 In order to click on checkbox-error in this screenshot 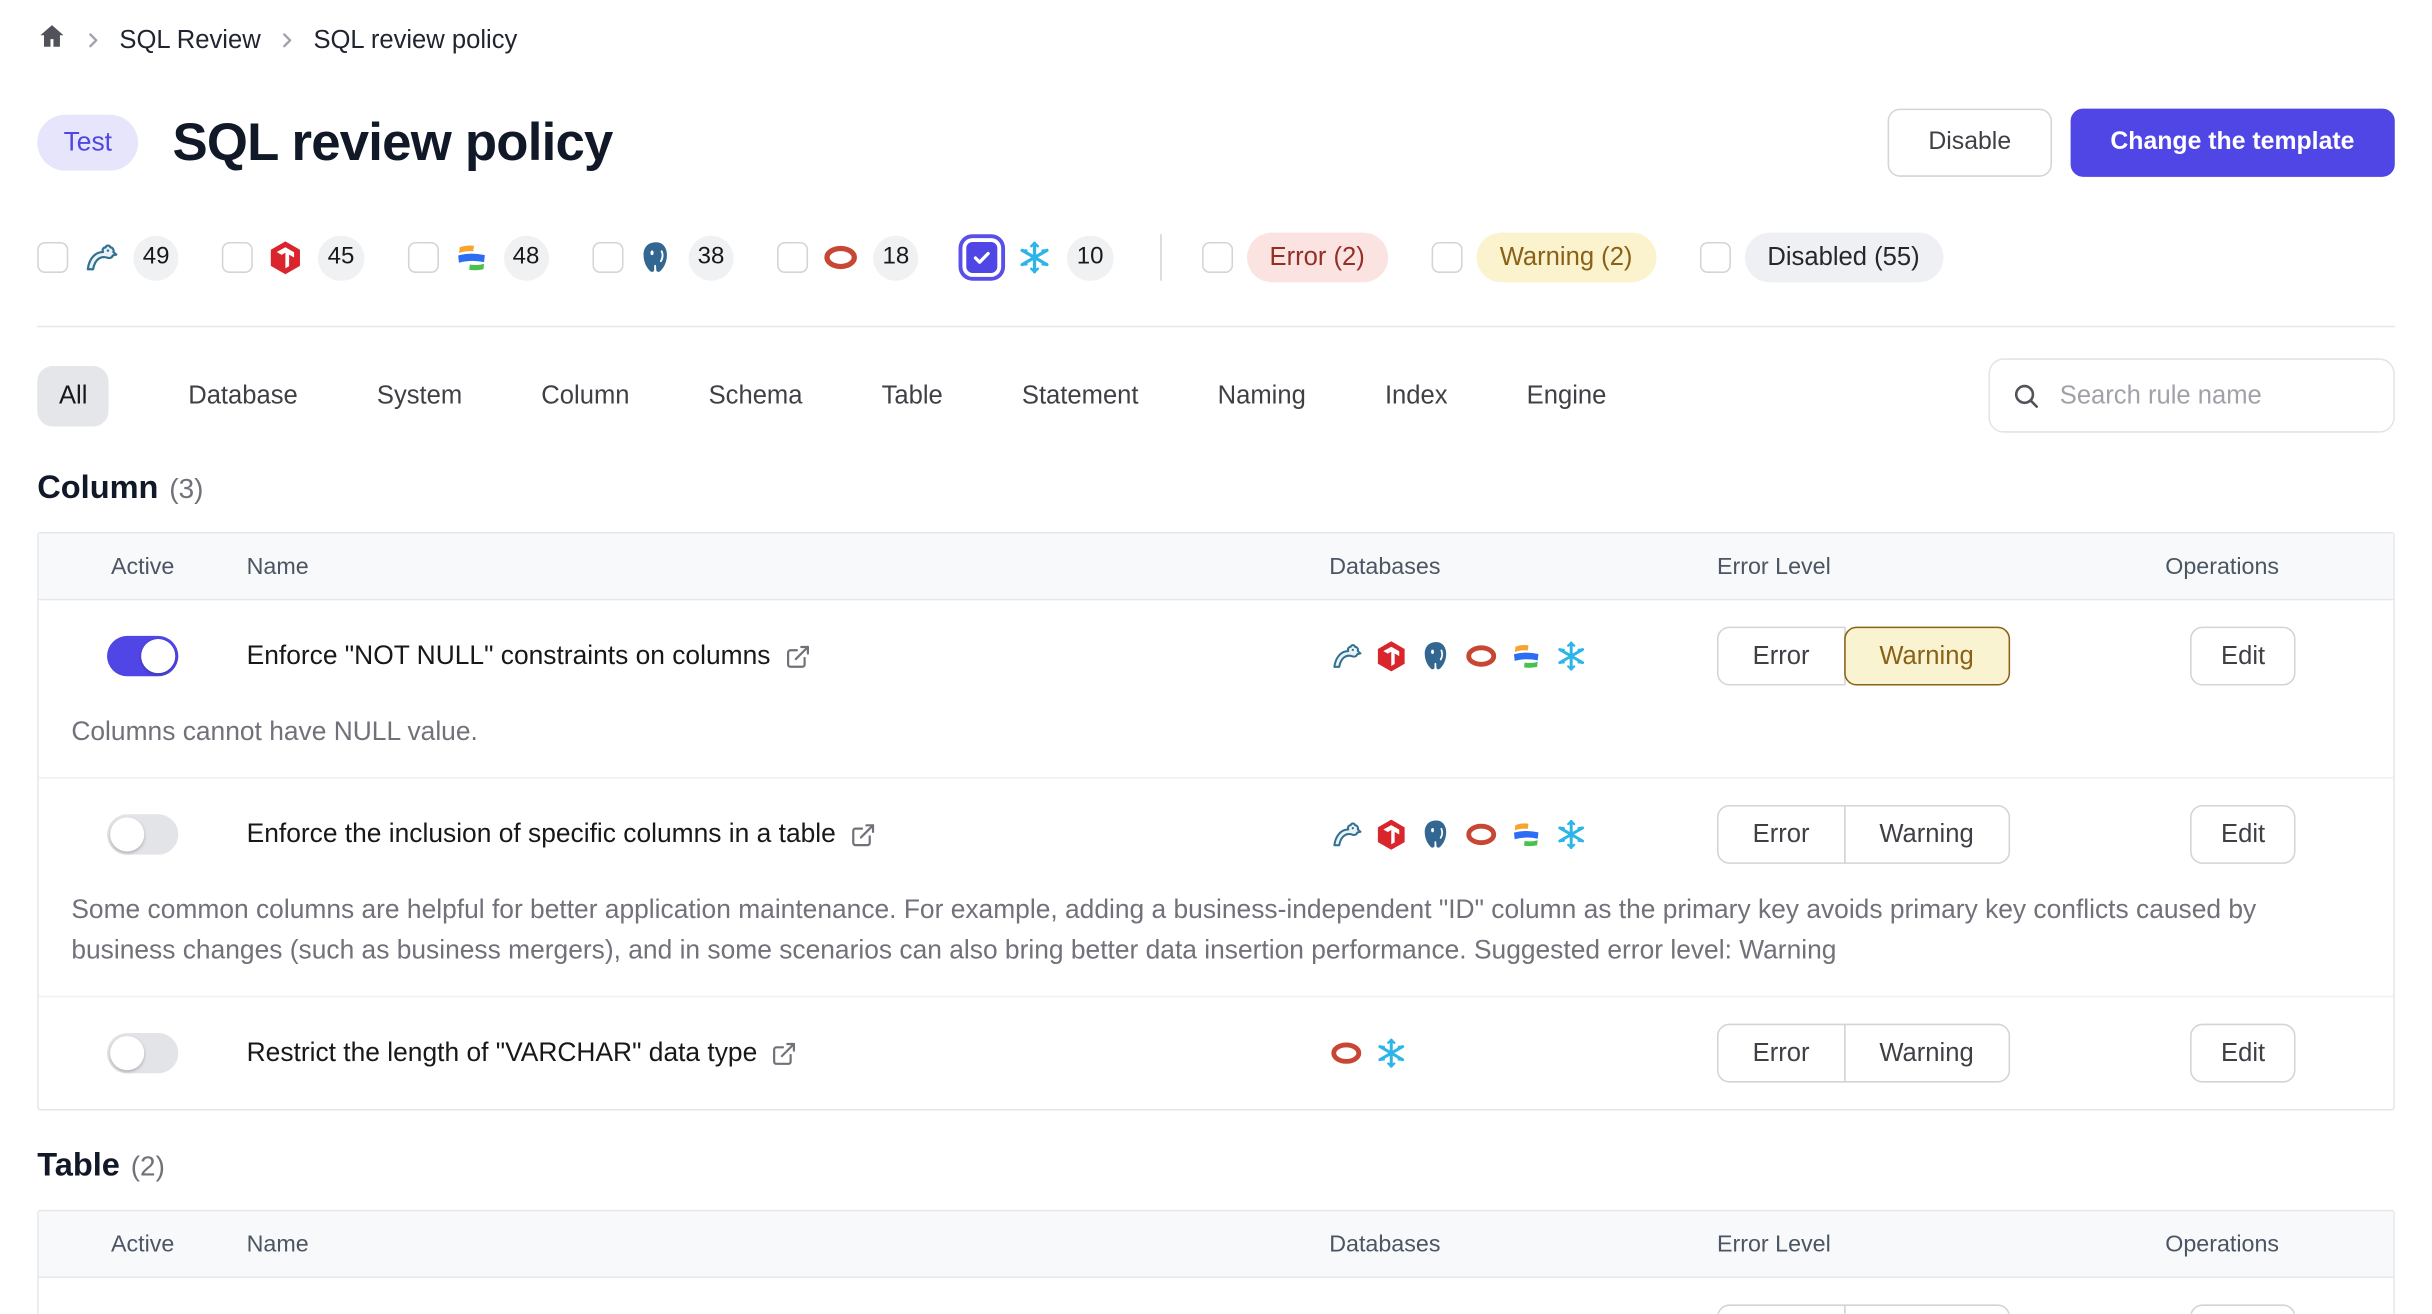, I will do `click(1217, 257)`.